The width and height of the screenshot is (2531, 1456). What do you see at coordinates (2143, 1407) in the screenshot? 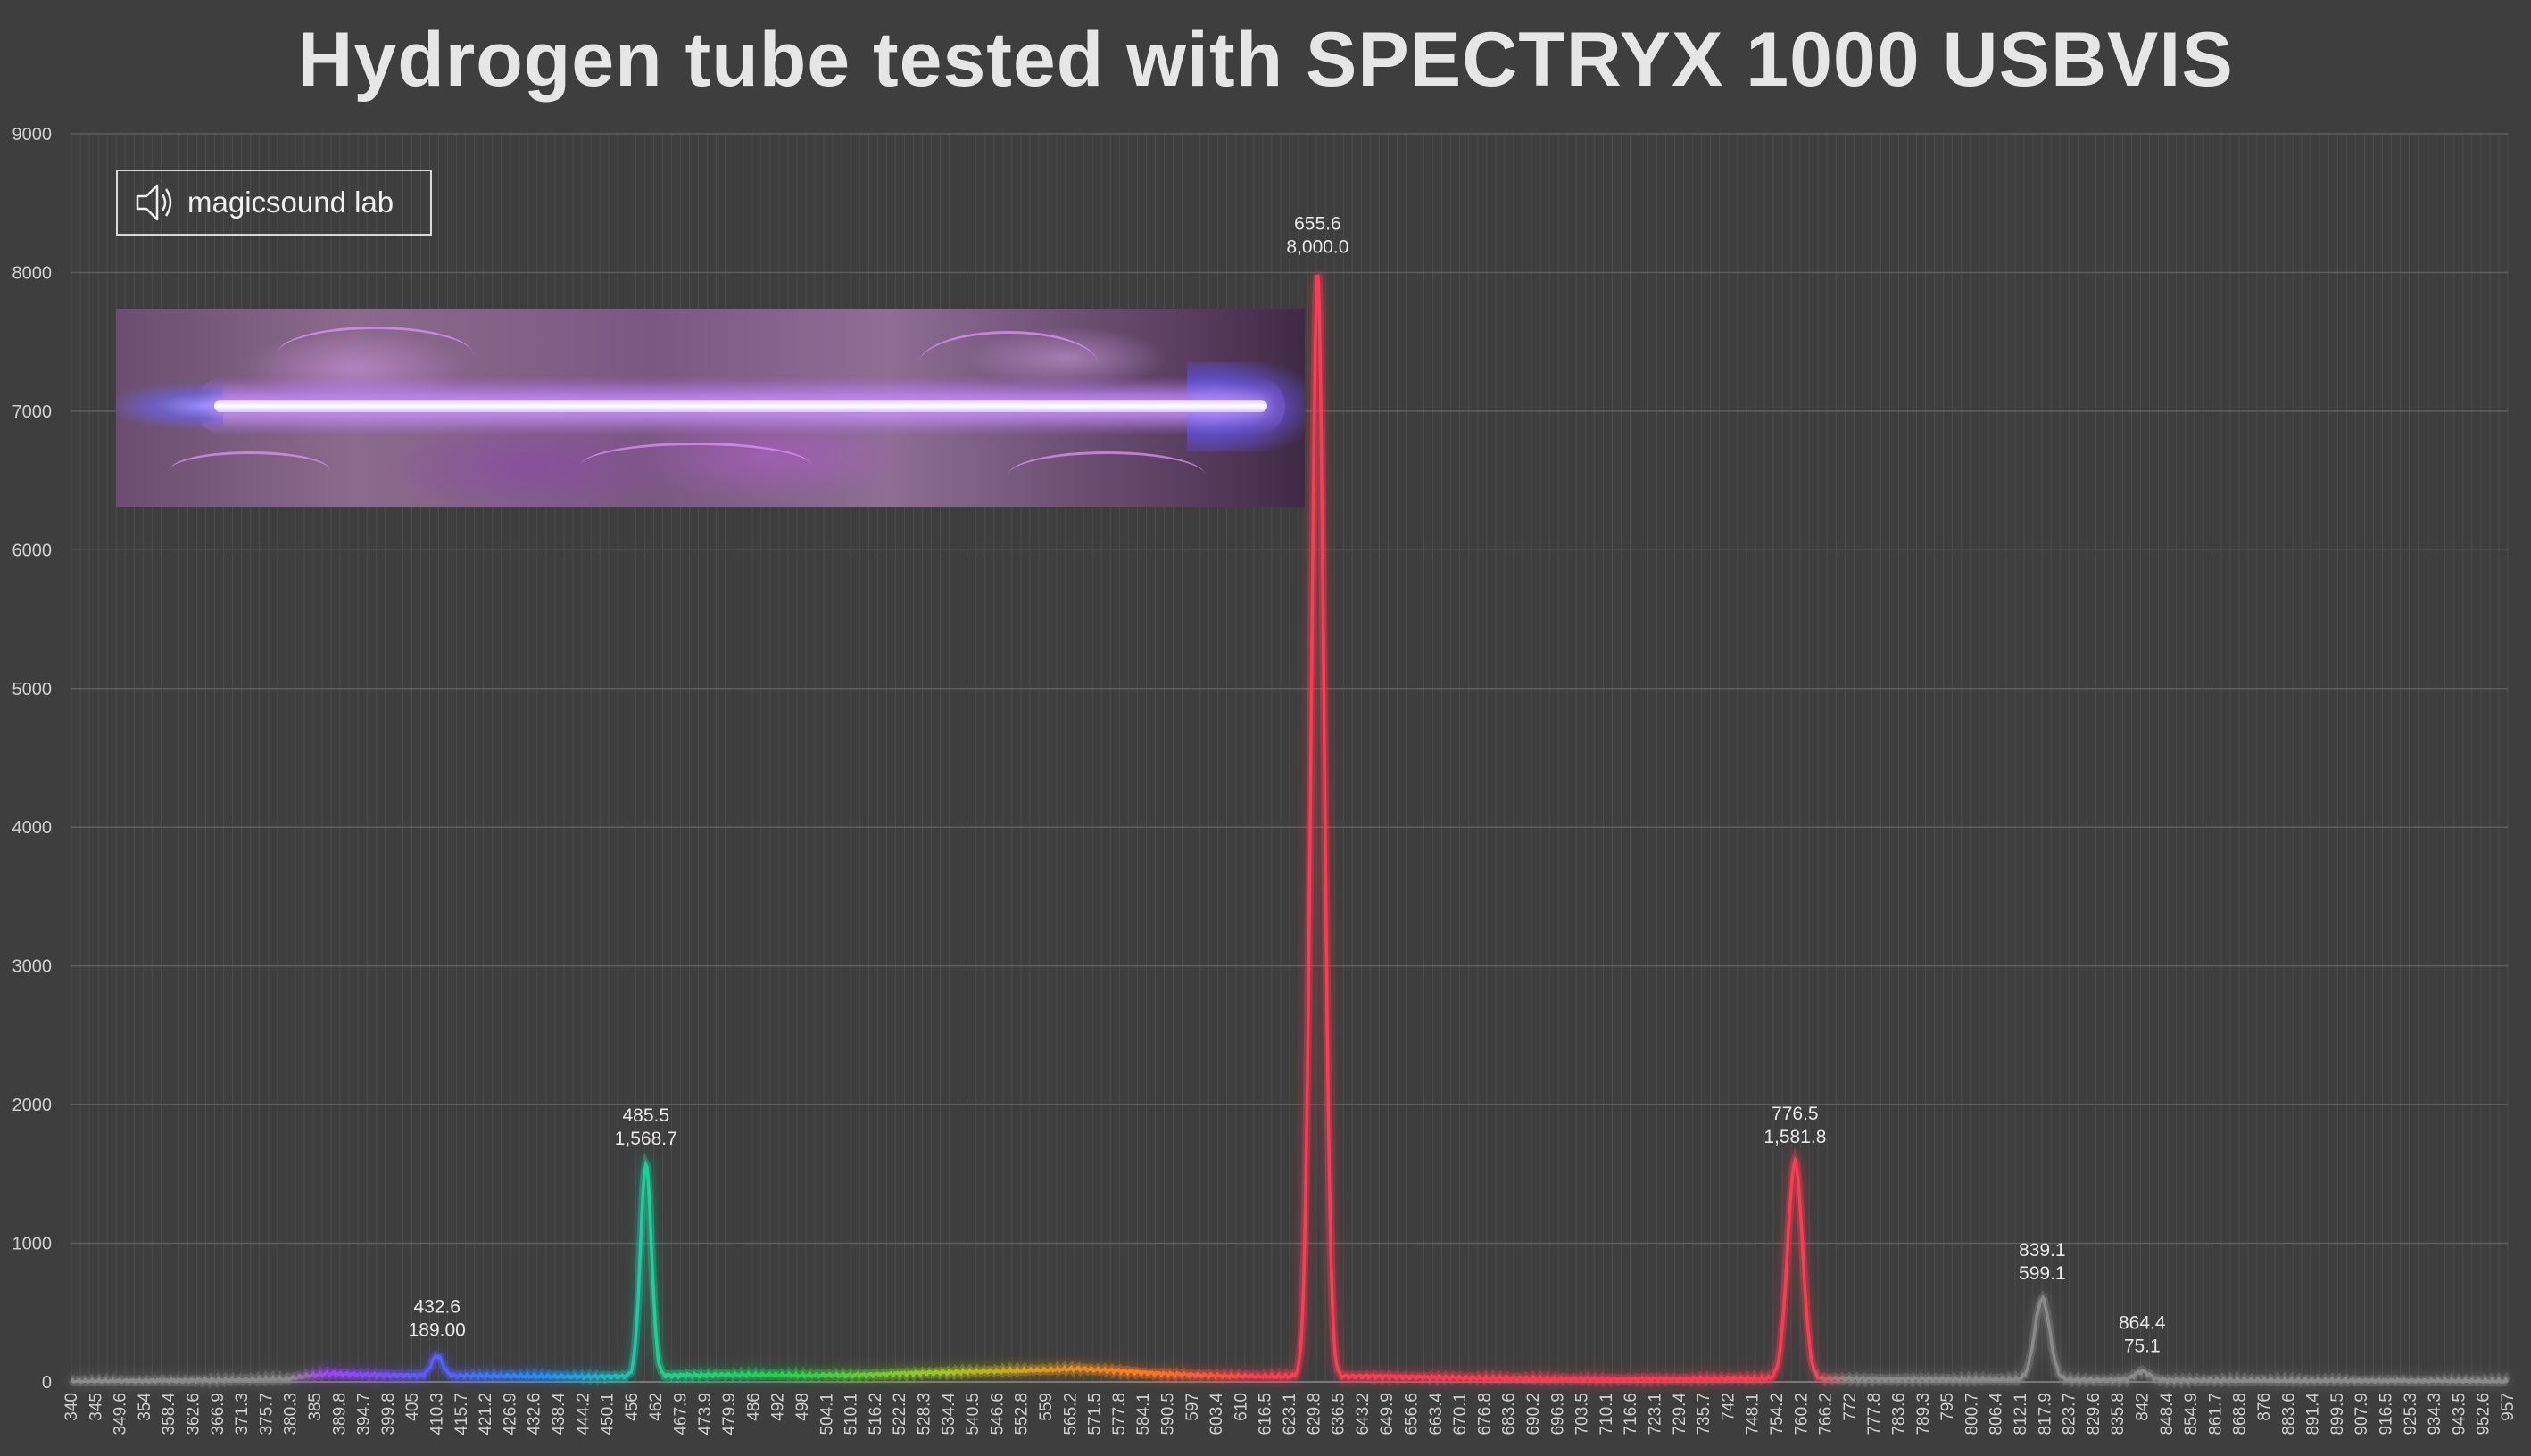
I see `x-tick-label: 842` at bounding box center [2143, 1407].